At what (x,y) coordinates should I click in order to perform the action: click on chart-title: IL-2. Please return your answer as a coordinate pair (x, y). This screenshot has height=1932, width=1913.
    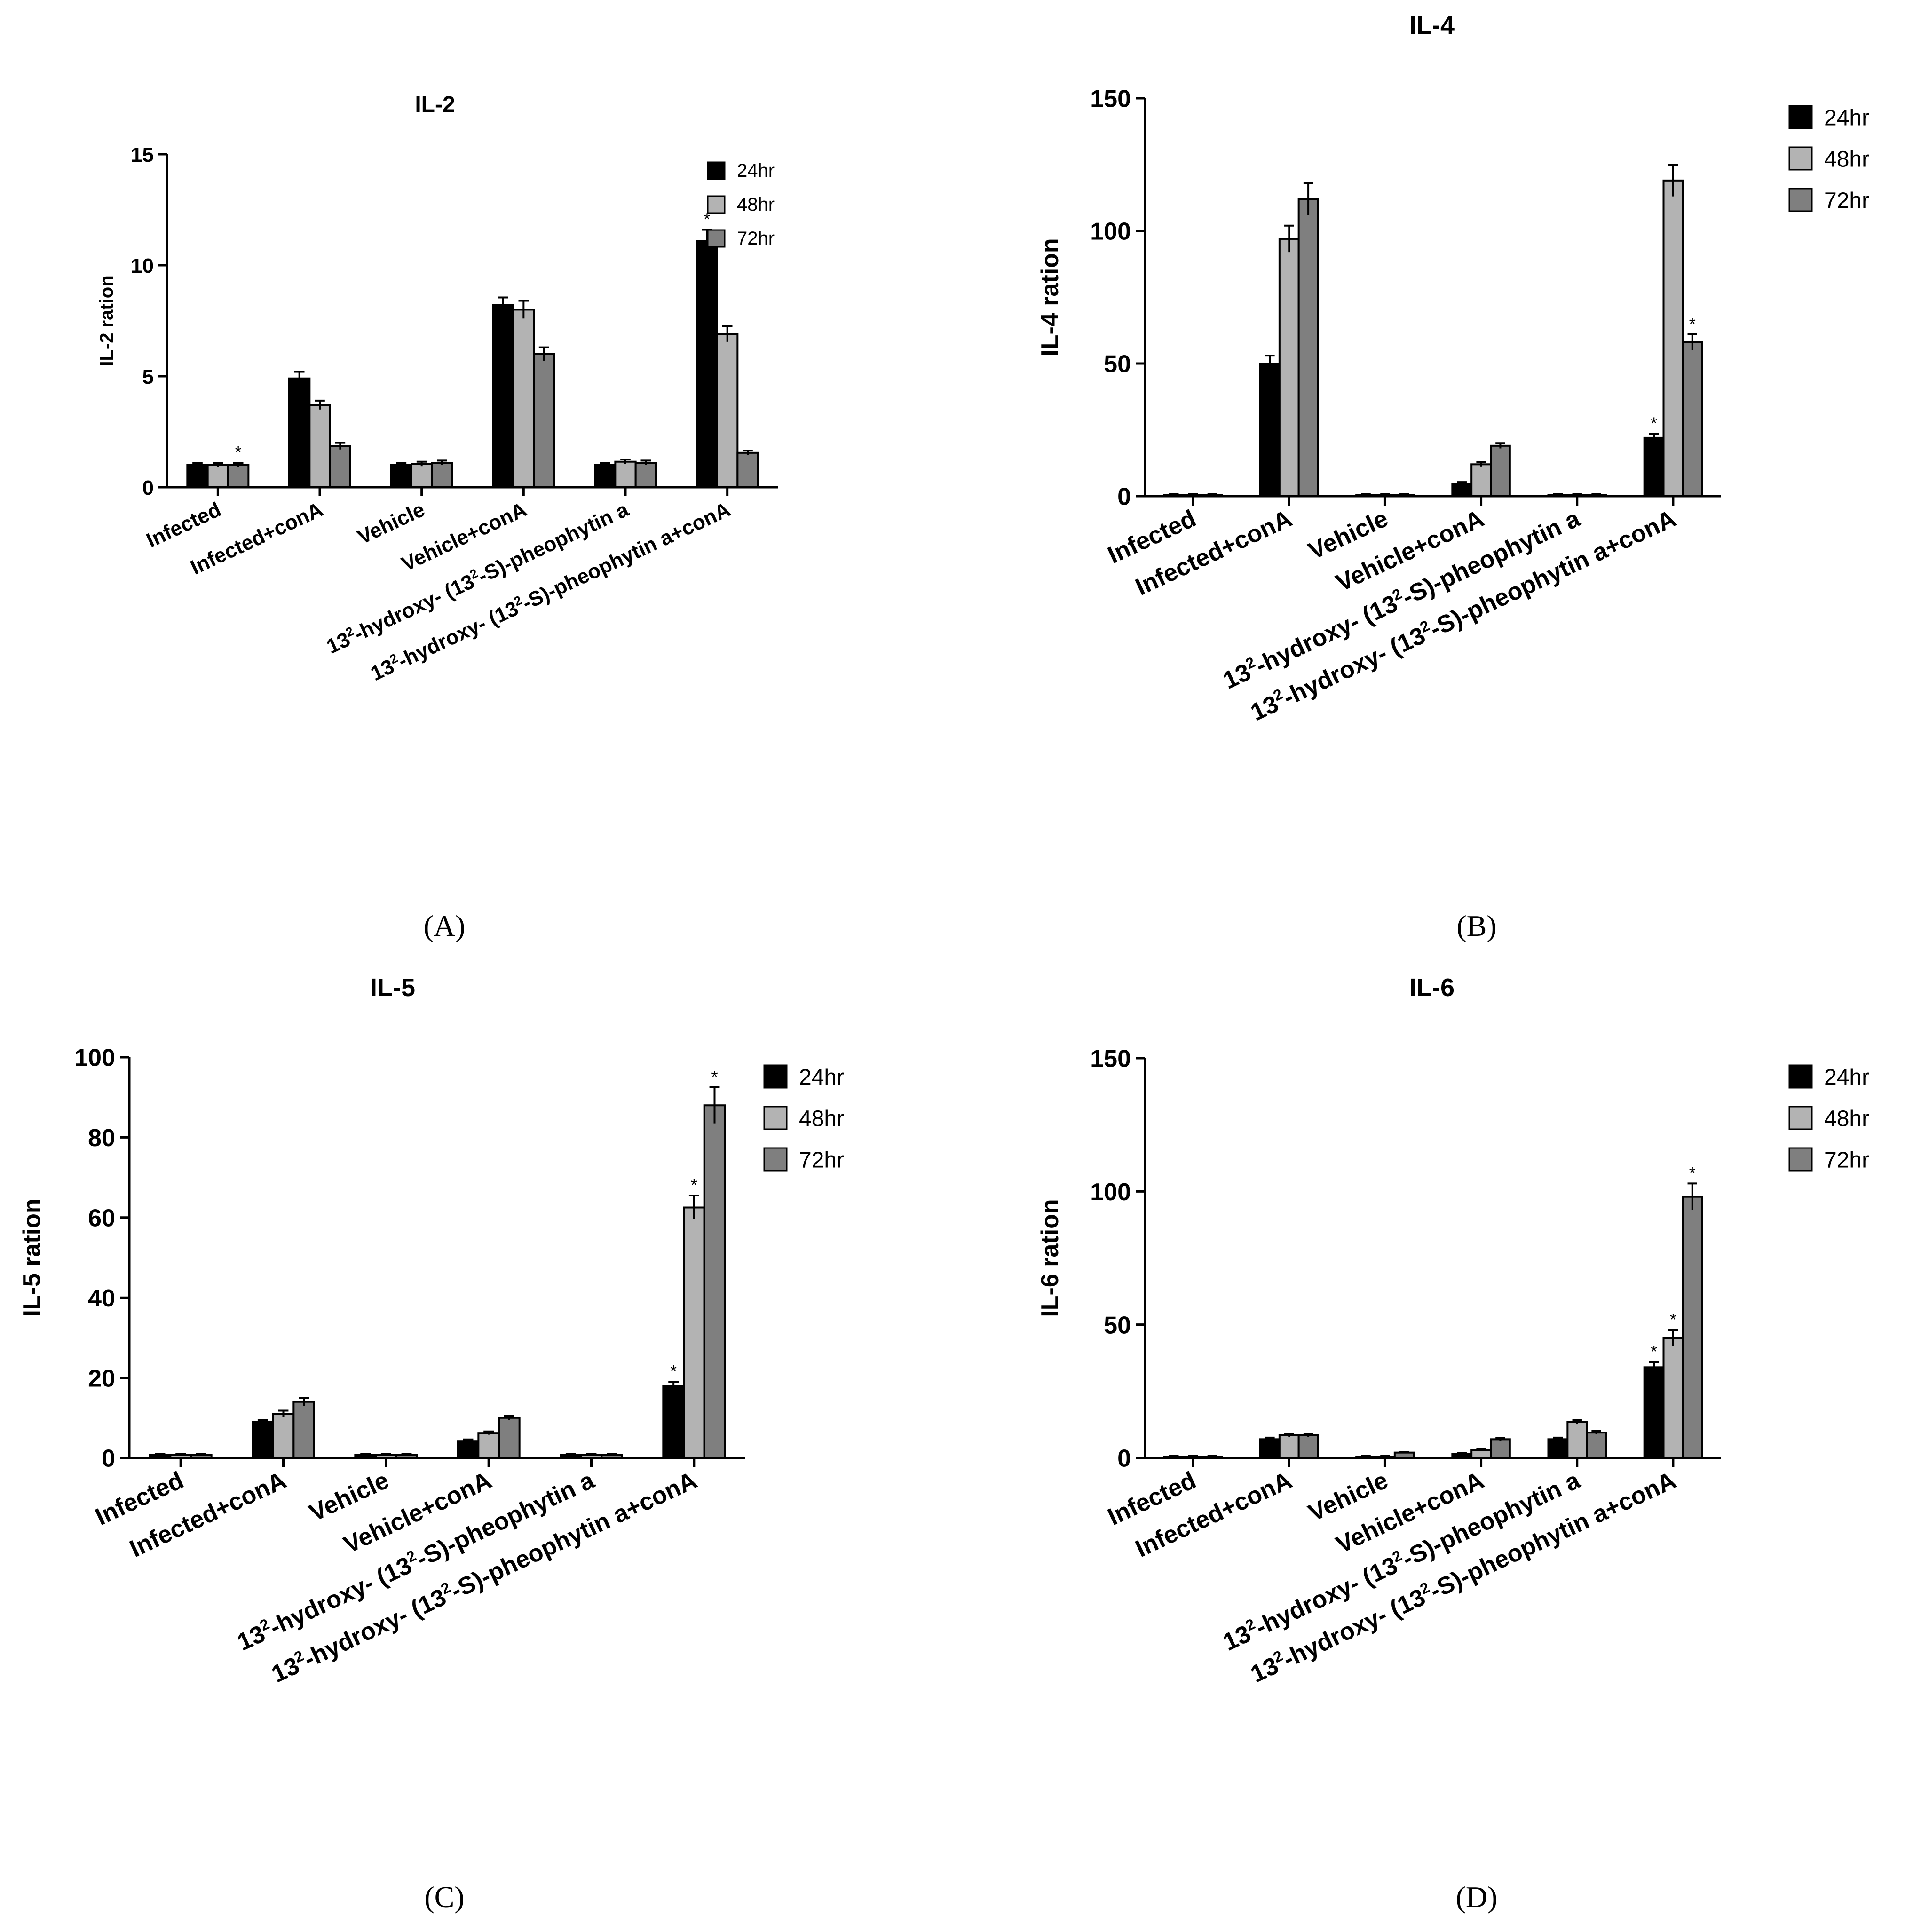
    Looking at the image, I should click on (435, 104).